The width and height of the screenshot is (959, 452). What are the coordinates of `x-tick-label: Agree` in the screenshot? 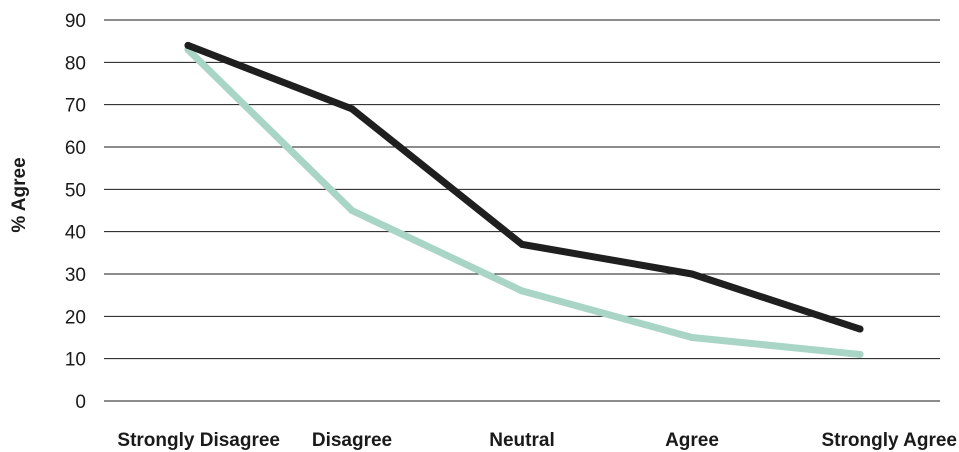 It's located at (692, 440).